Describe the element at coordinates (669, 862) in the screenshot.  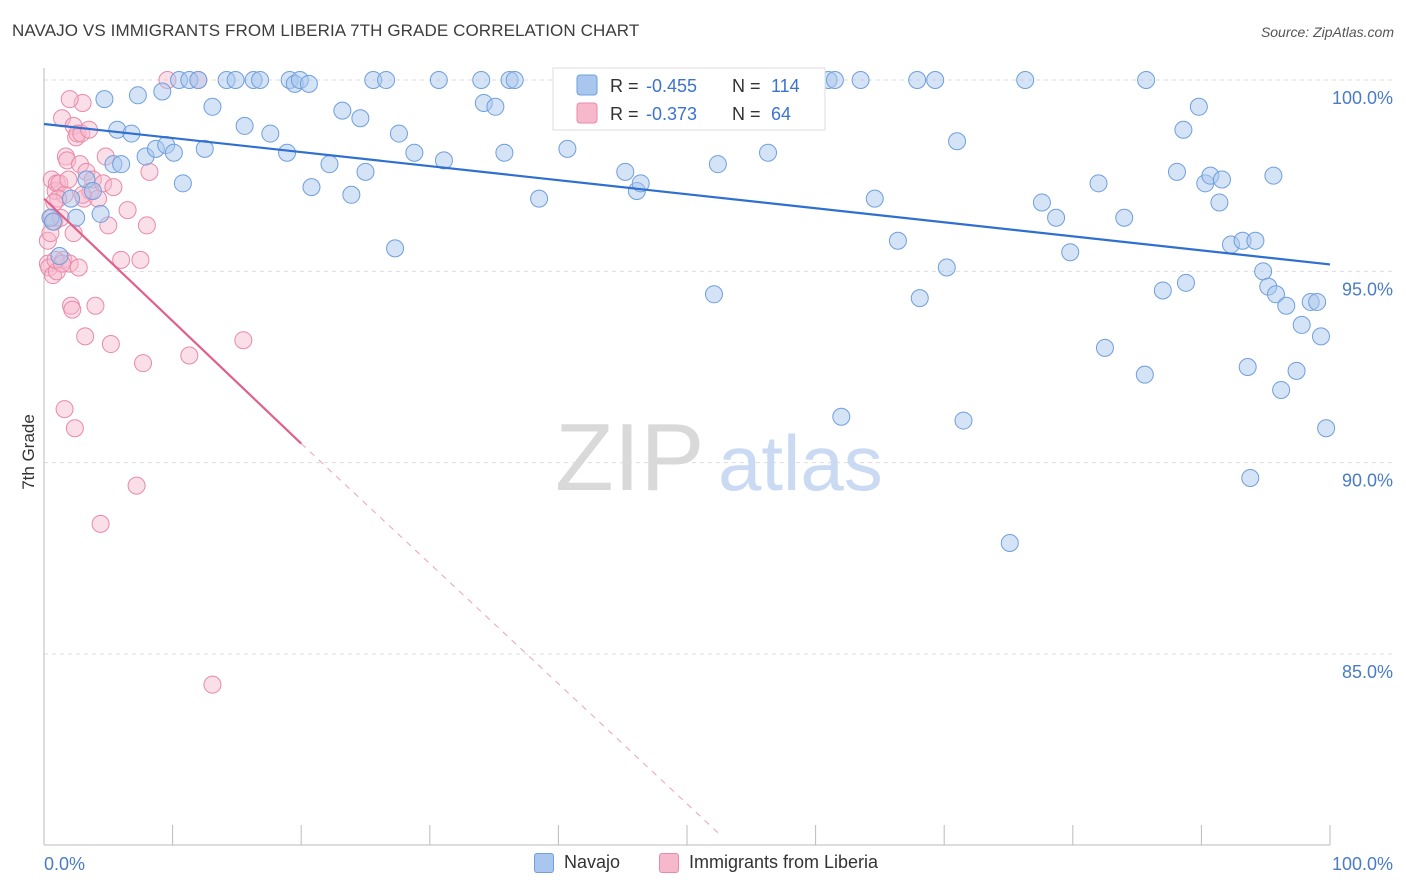
I see `legend-swatch-liberia` at that location.